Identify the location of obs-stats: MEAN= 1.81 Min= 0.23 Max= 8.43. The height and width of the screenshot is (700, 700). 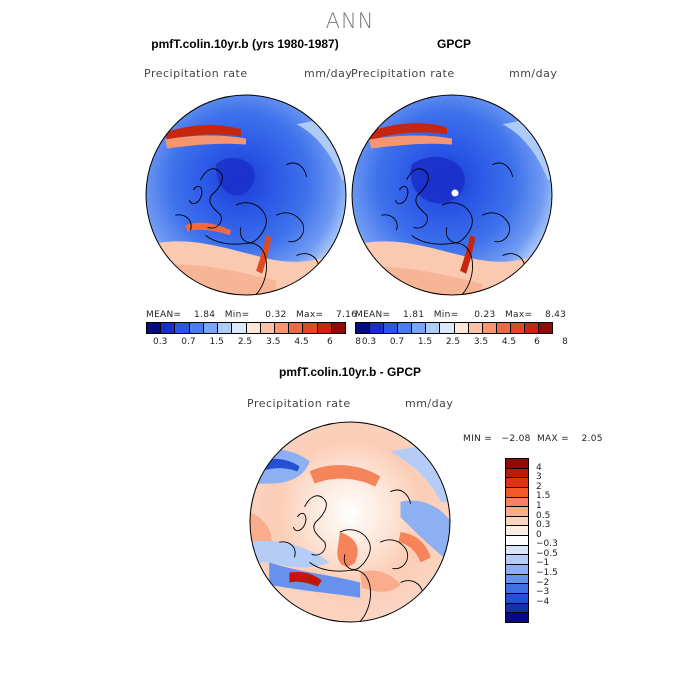
(461, 315).